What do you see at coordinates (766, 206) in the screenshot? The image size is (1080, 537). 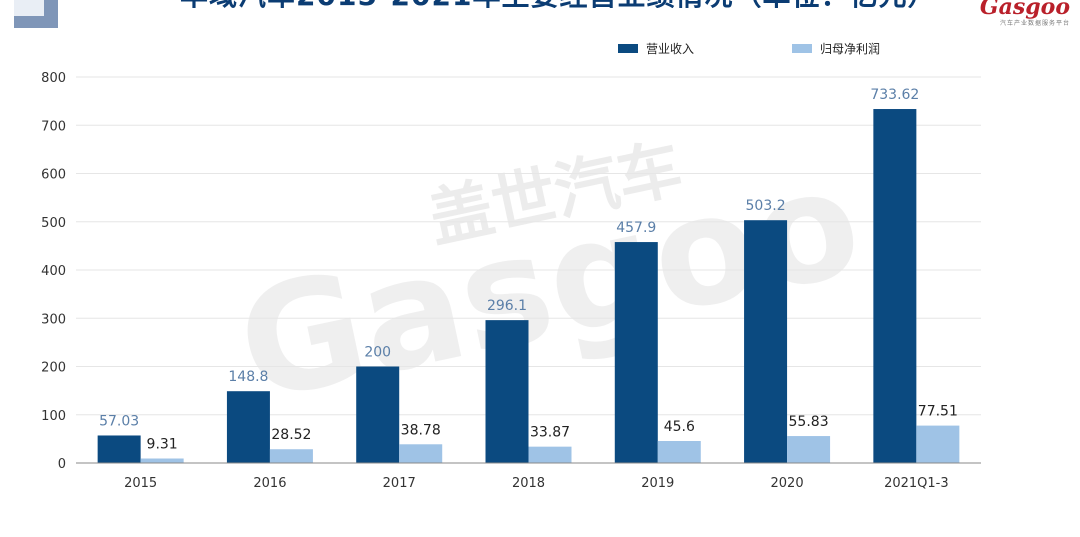 I see `revenue-value-label: 503.2` at bounding box center [766, 206].